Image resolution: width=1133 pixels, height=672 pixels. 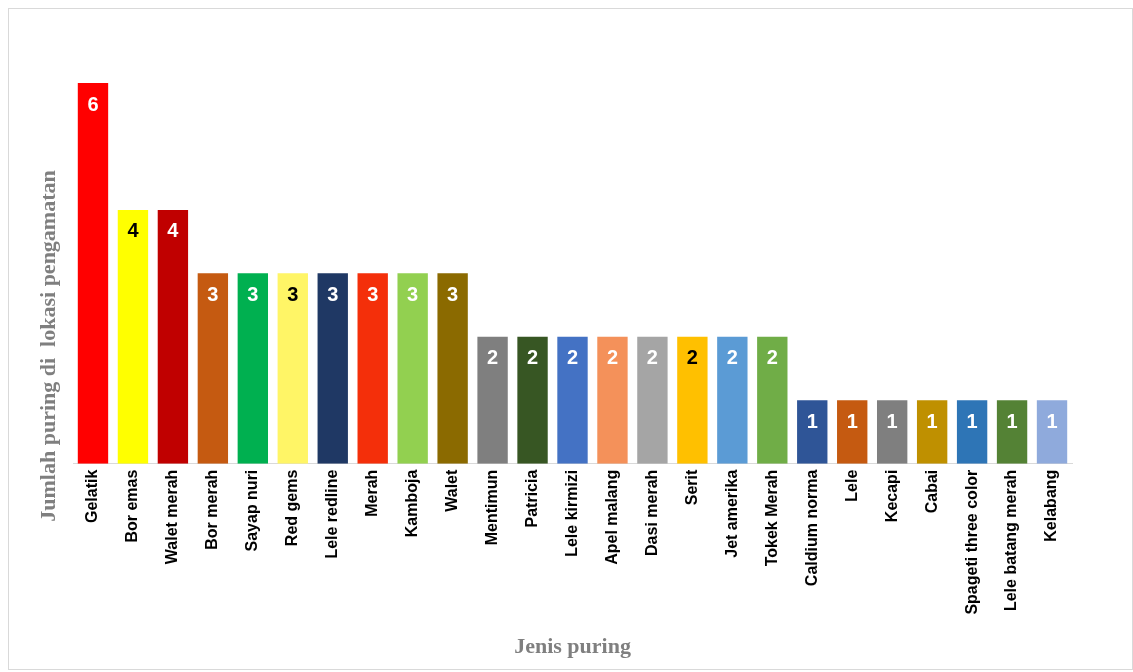 I want to click on x-tick-label: Kecapi, so click(x=891, y=496).